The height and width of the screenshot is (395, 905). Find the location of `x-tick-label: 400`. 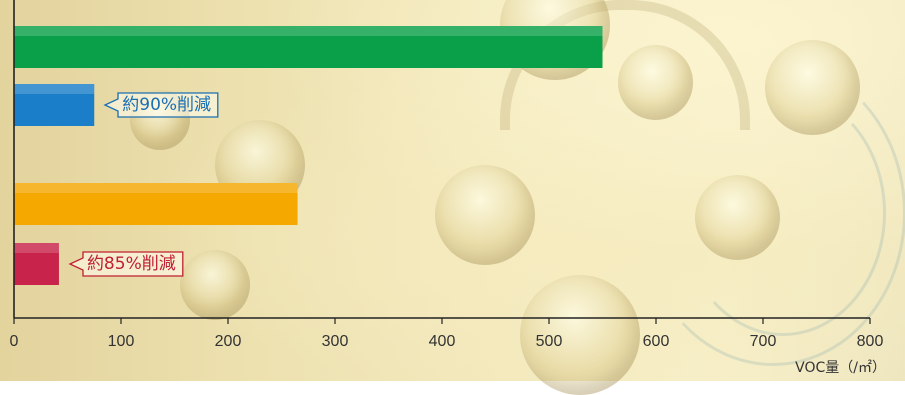

x-tick-label: 400 is located at coordinates (442, 341).